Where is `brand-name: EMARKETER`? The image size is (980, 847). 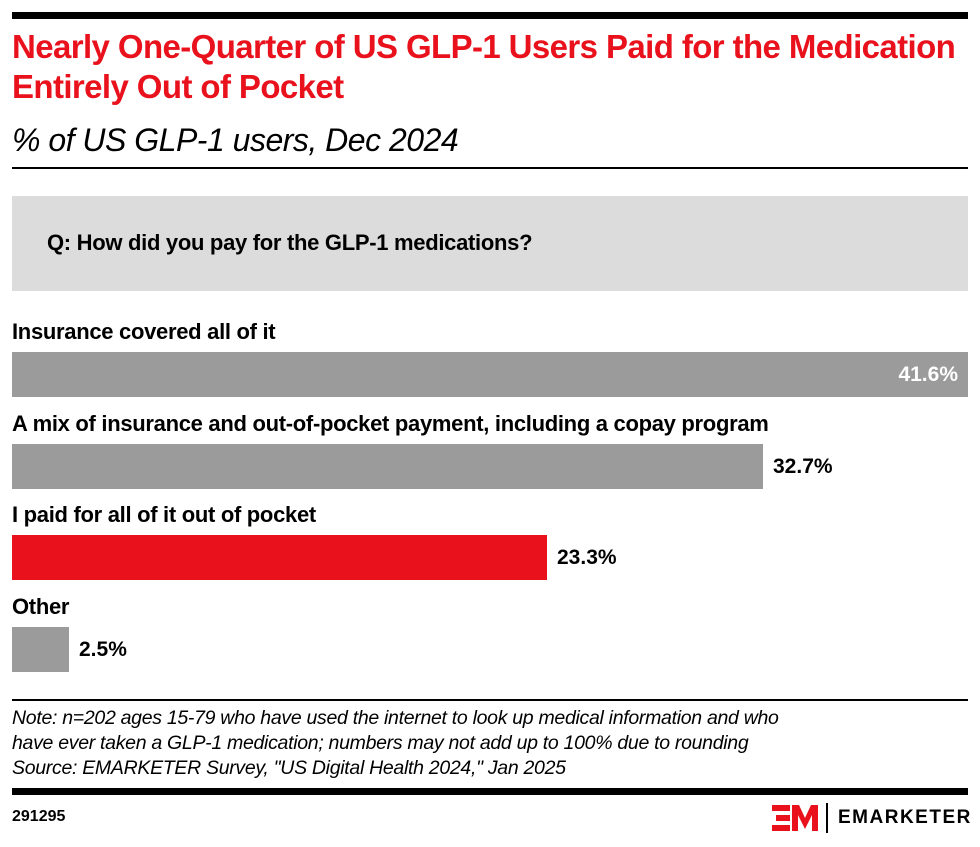
brand-name: EMARKETER is located at coordinates (905, 817).